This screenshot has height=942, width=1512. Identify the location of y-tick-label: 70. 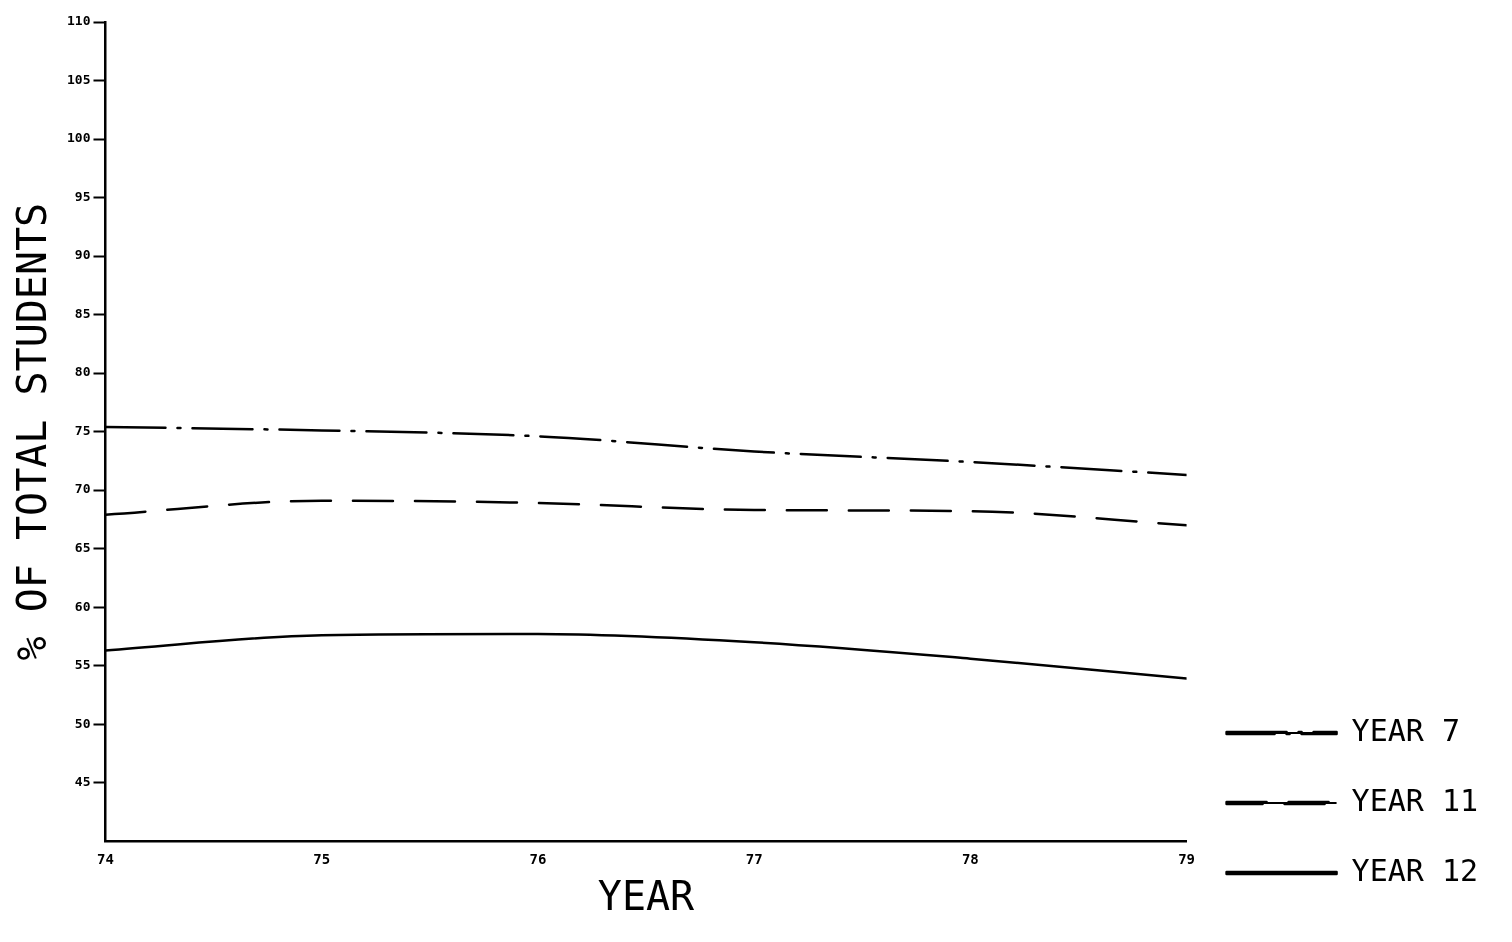
(82, 489).